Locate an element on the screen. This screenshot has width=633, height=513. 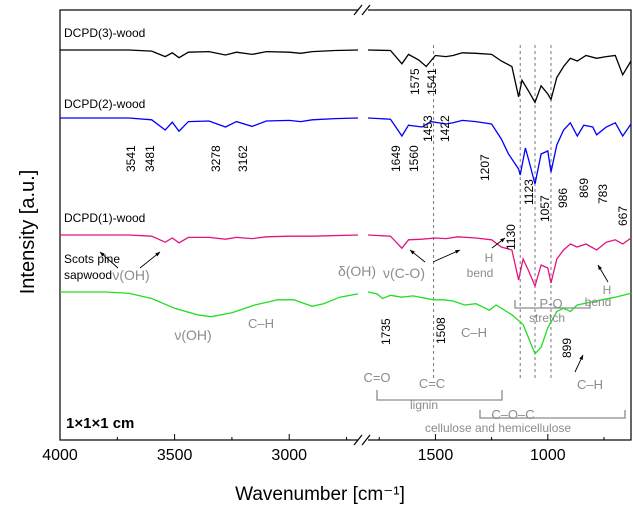
x-tick-label: 3000 is located at coordinates (289, 455).